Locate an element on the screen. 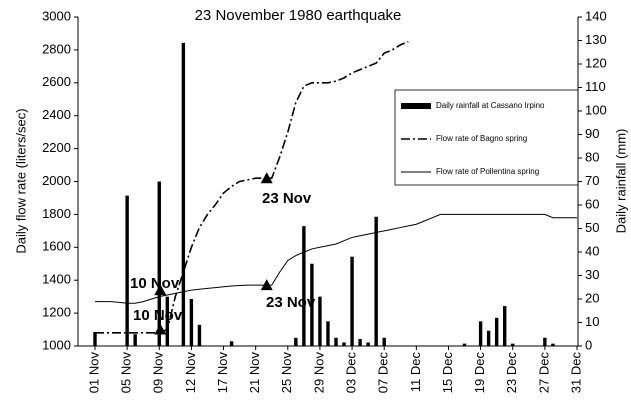 The height and width of the screenshot is (409, 631). y2-tick-label: 120 is located at coordinates (596, 62).